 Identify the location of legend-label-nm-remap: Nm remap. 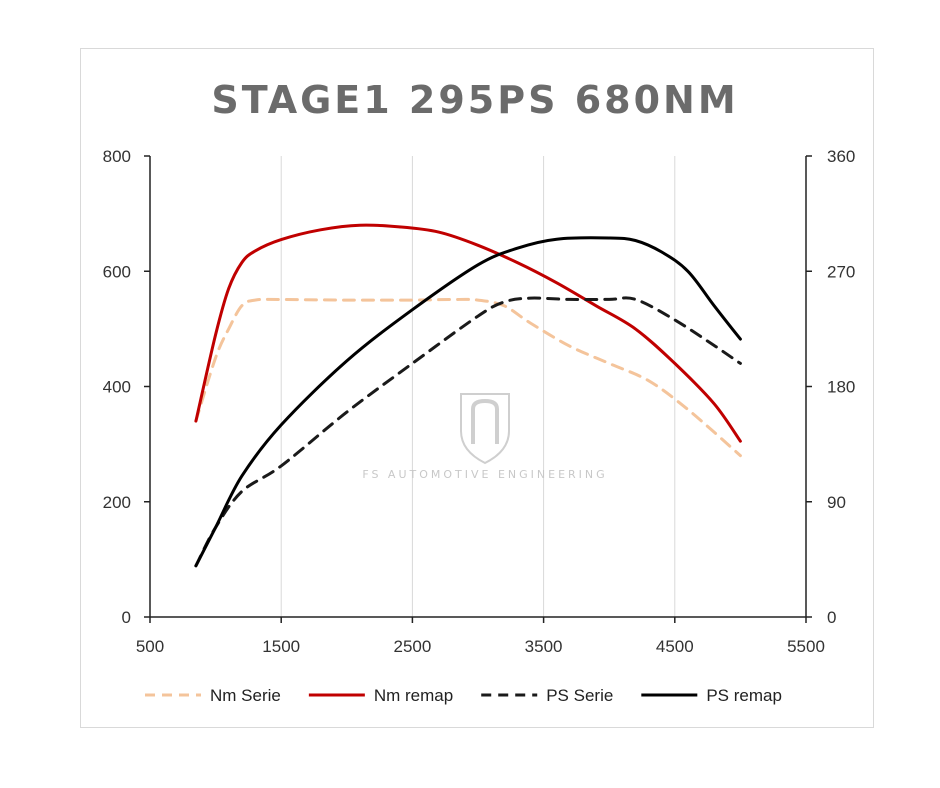
(413, 695).